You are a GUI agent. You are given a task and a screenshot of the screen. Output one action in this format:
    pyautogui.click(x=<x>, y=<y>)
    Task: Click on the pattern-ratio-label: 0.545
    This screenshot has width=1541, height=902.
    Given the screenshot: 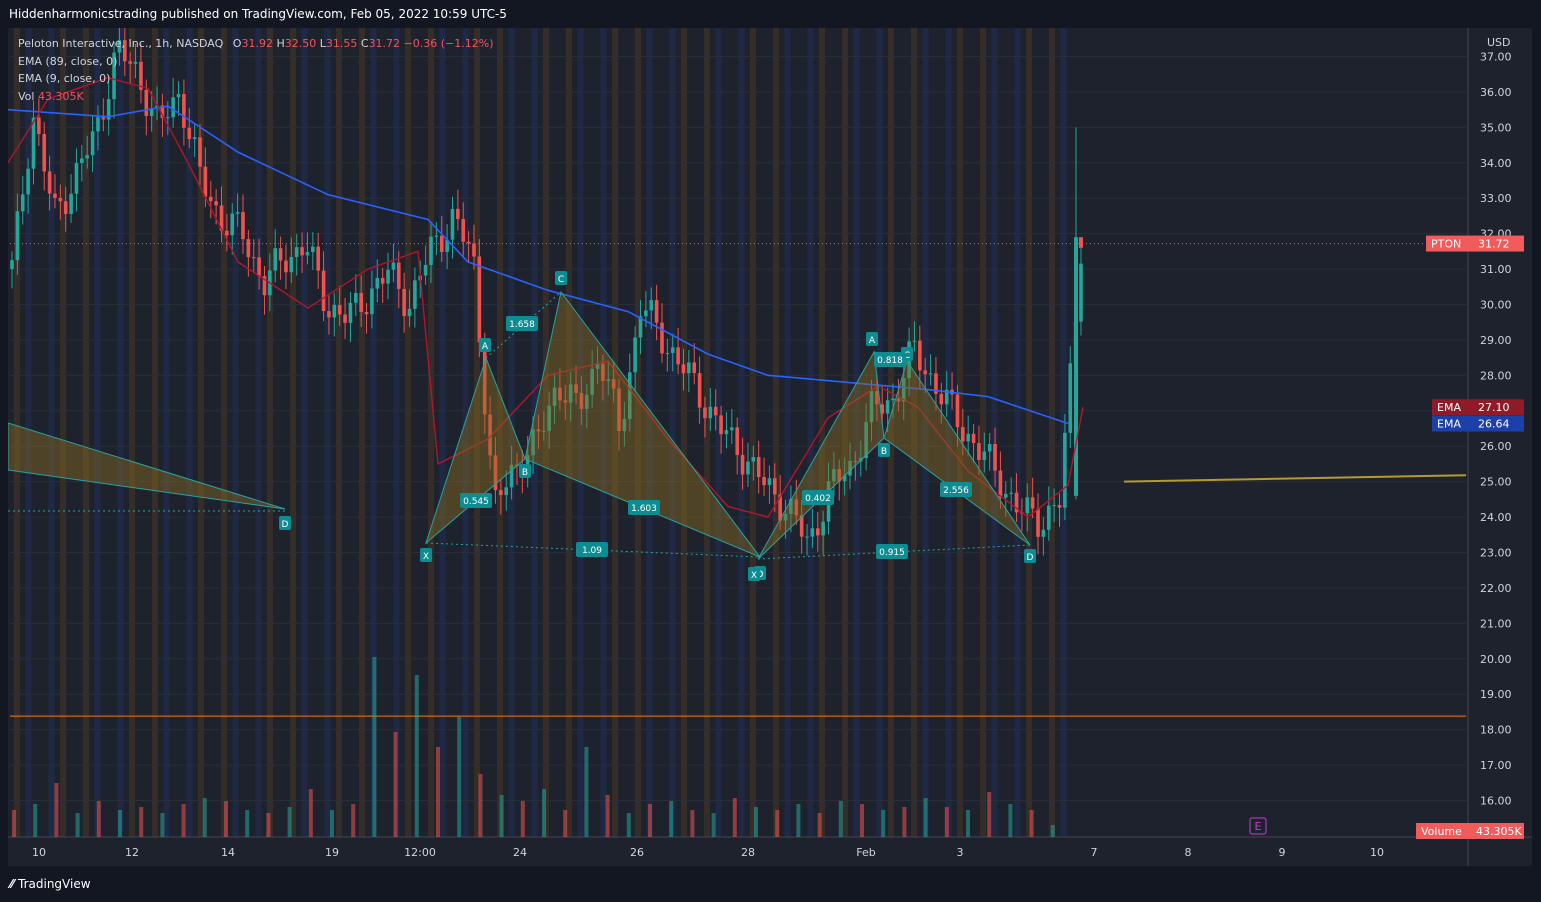 What is the action you would take?
    pyautogui.click(x=476, y=502)
    